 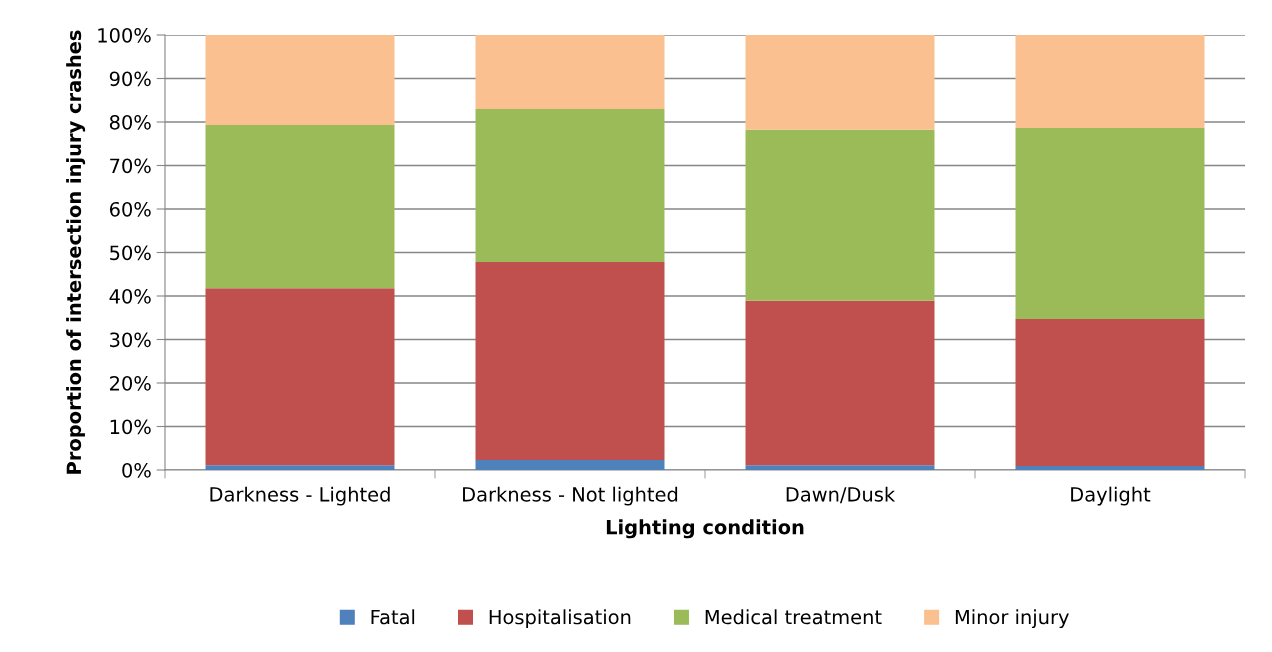 I want to click on y-tick-label: 10%, so click(x=130, y=427).